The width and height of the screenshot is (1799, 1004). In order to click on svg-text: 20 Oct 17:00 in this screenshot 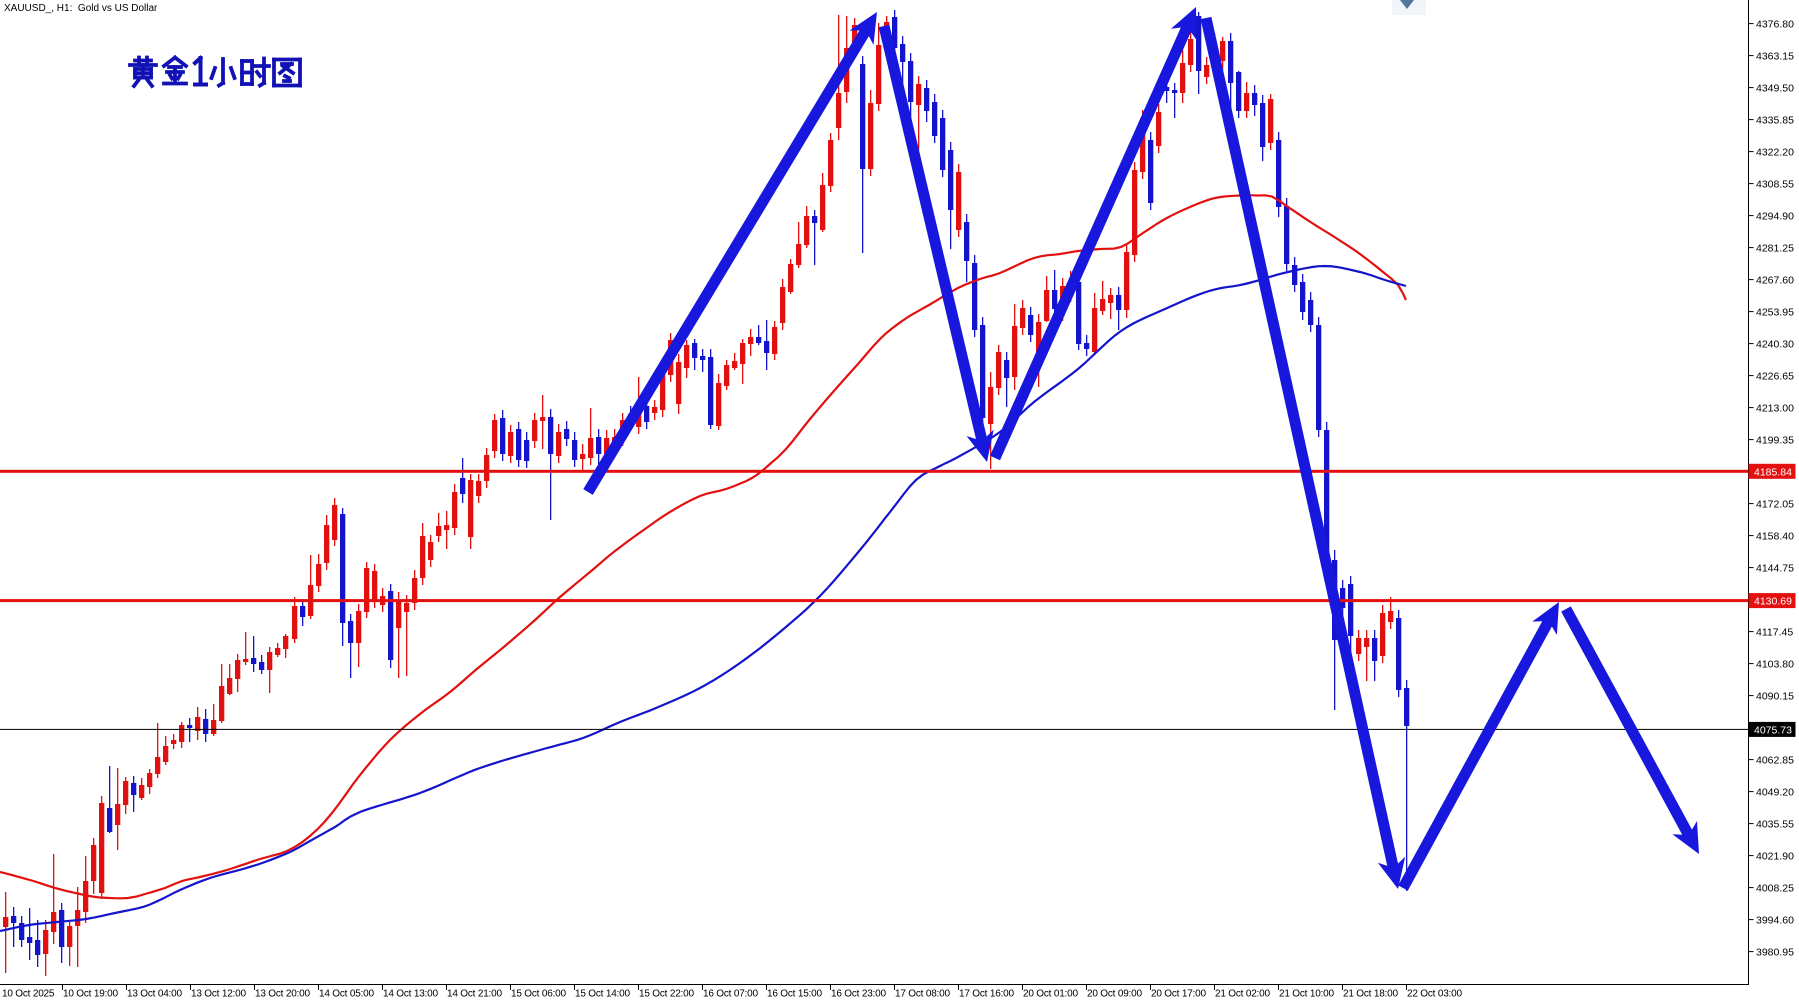, I will do `click(1178, 994)`.